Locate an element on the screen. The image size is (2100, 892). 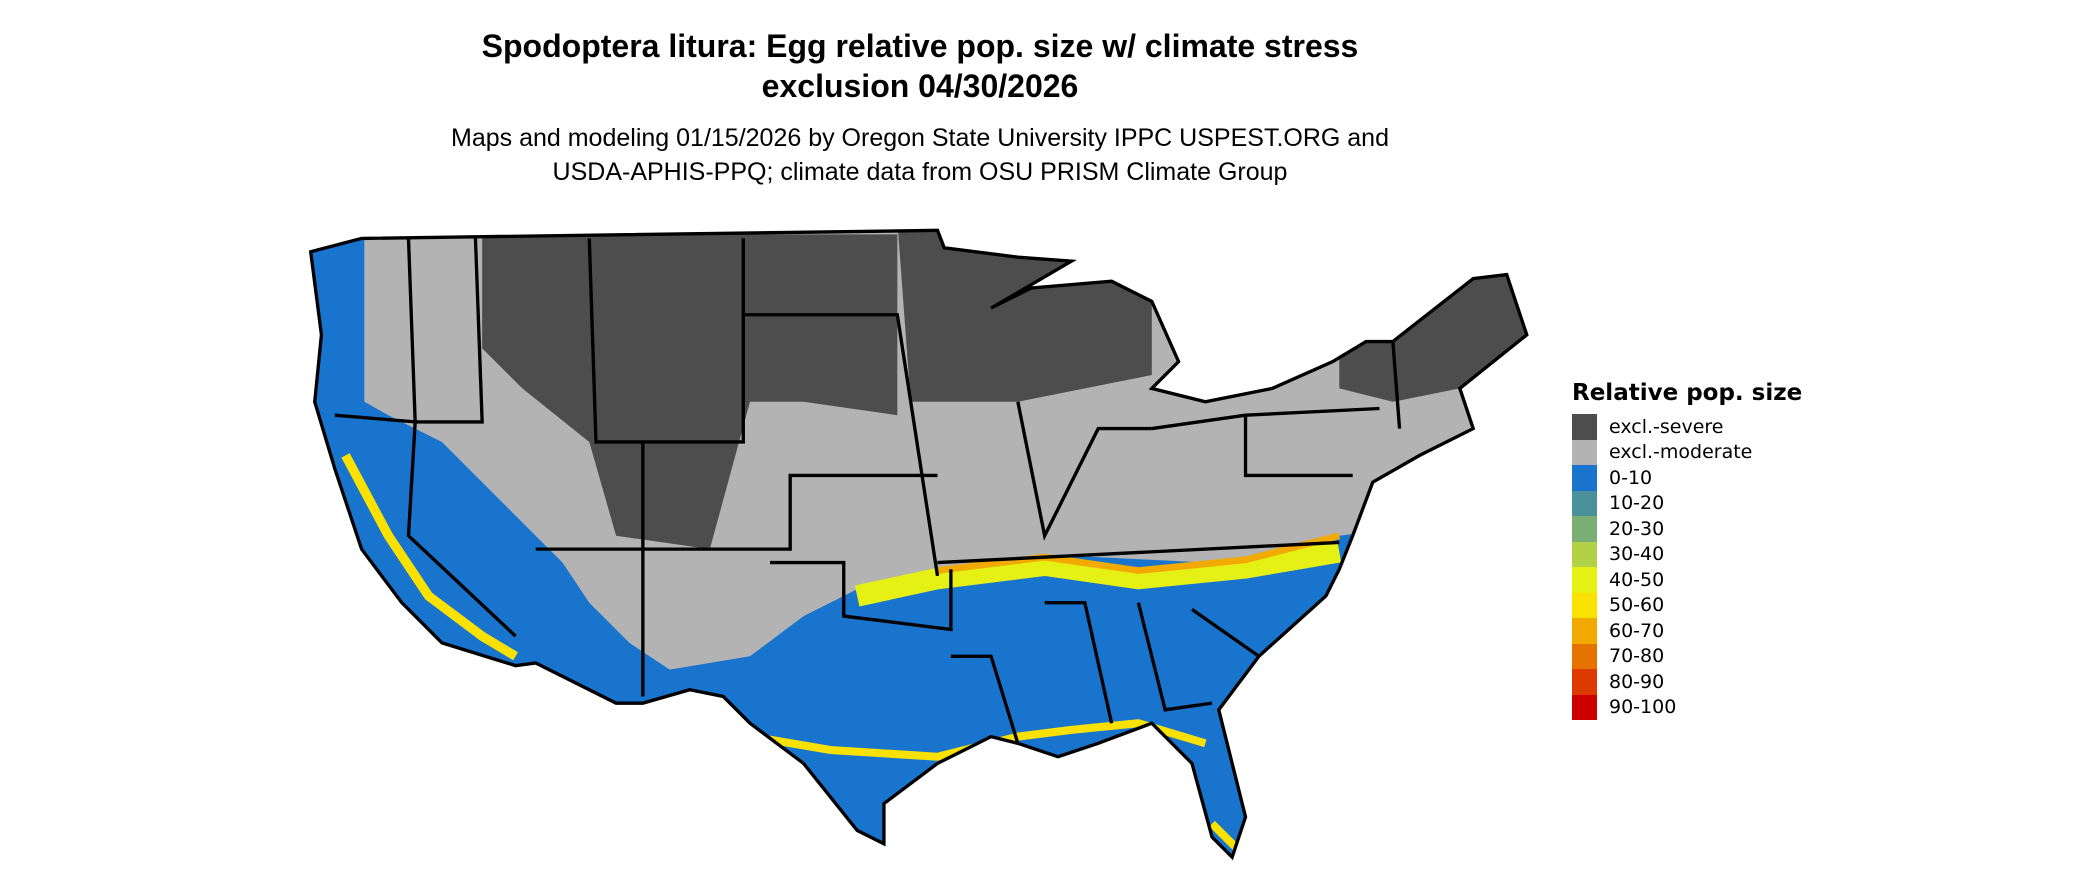
legend-label: 80-90 is located at coordinates (1637, 681).